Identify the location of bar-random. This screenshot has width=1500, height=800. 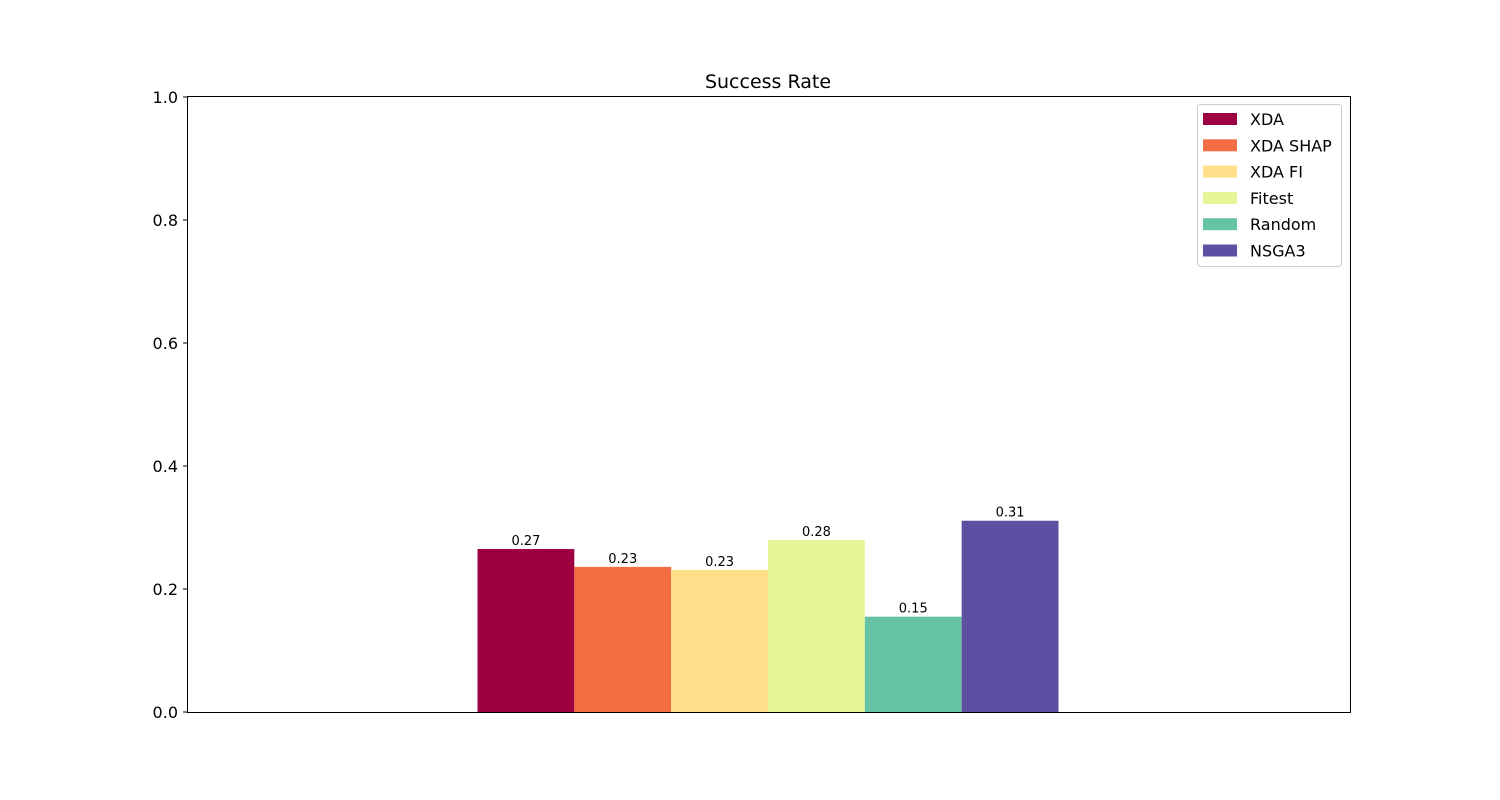
(913, 664).